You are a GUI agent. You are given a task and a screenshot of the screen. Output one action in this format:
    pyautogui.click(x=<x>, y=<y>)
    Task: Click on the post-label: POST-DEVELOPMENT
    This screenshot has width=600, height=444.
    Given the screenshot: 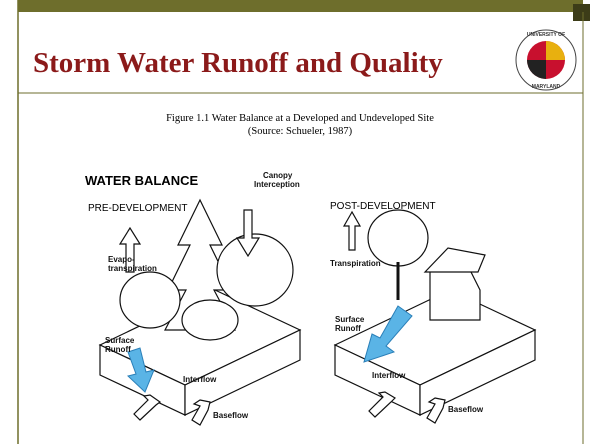 What is the action you would take?
    pyautogui.click(x=383, y=206)
    